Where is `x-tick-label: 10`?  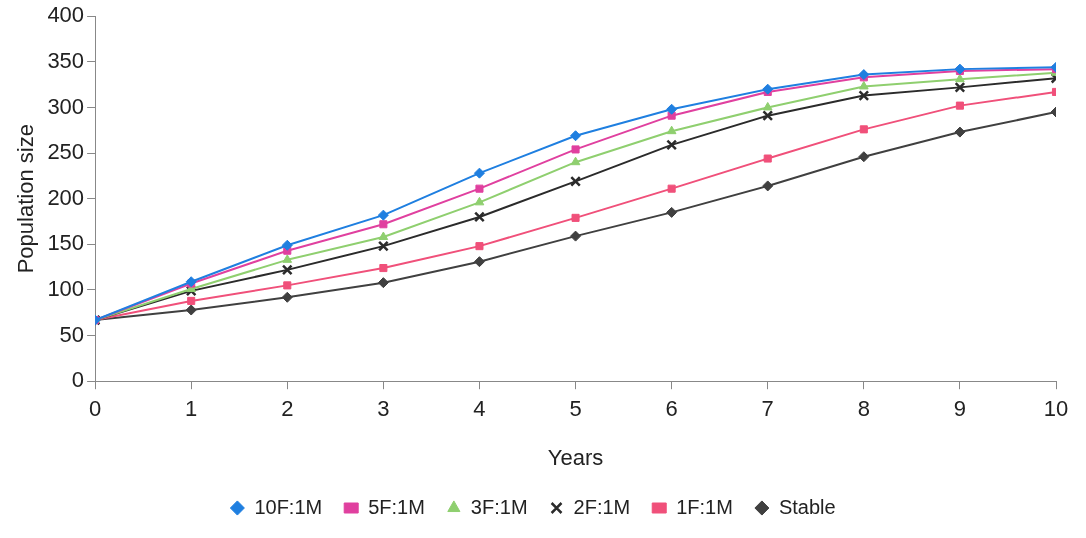
x-tick-label: 10 is located at coordinates (1056, 409).